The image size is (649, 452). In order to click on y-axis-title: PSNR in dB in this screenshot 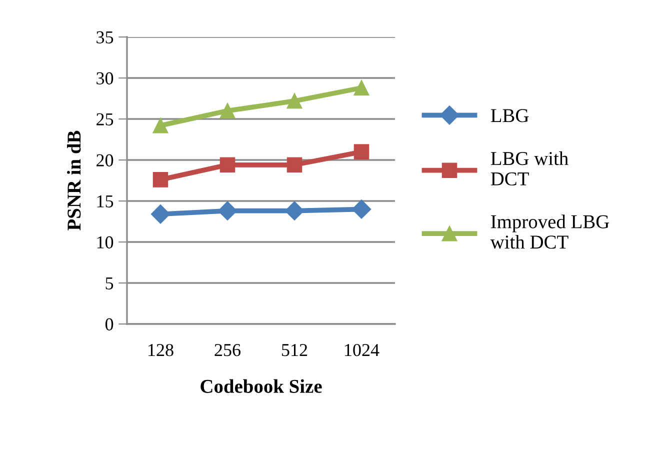, I will do `click(74, 180)`.